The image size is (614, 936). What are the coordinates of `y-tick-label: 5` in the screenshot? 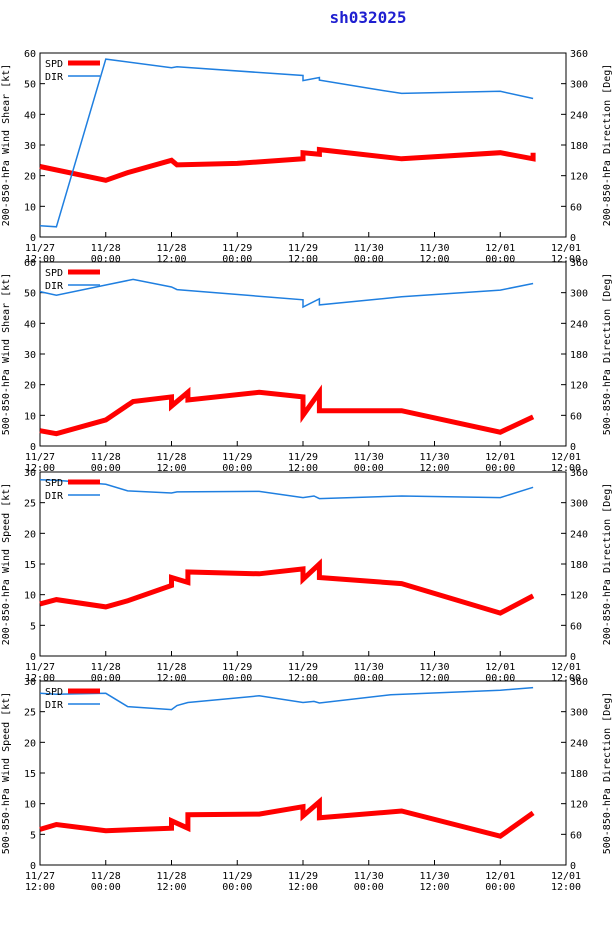 It's located at (33, 835).